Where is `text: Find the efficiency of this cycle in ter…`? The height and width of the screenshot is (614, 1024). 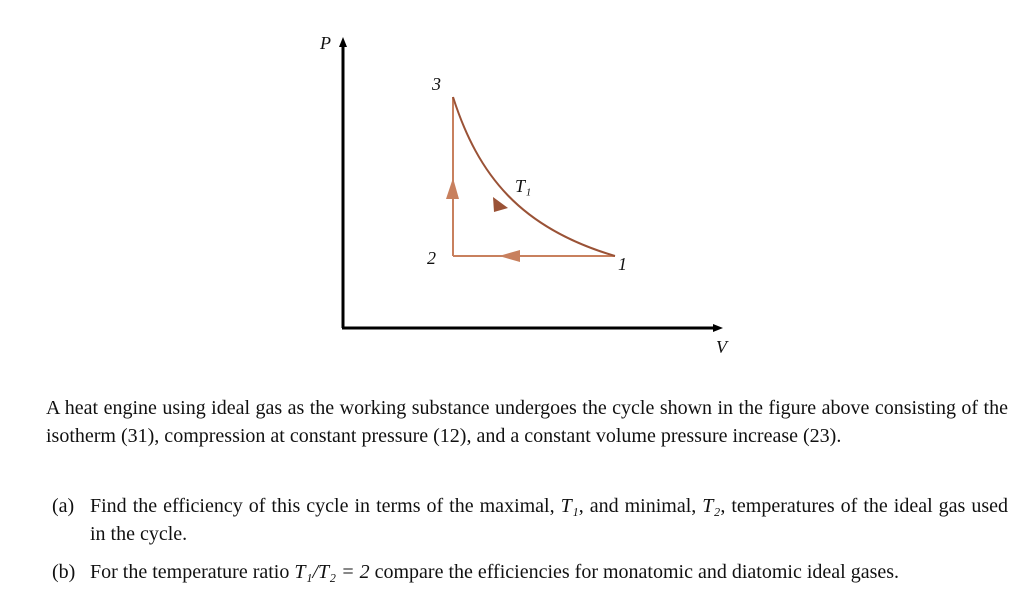
text: Find the efficiency of this cycle in ter… is located at coordinates (325, 506).